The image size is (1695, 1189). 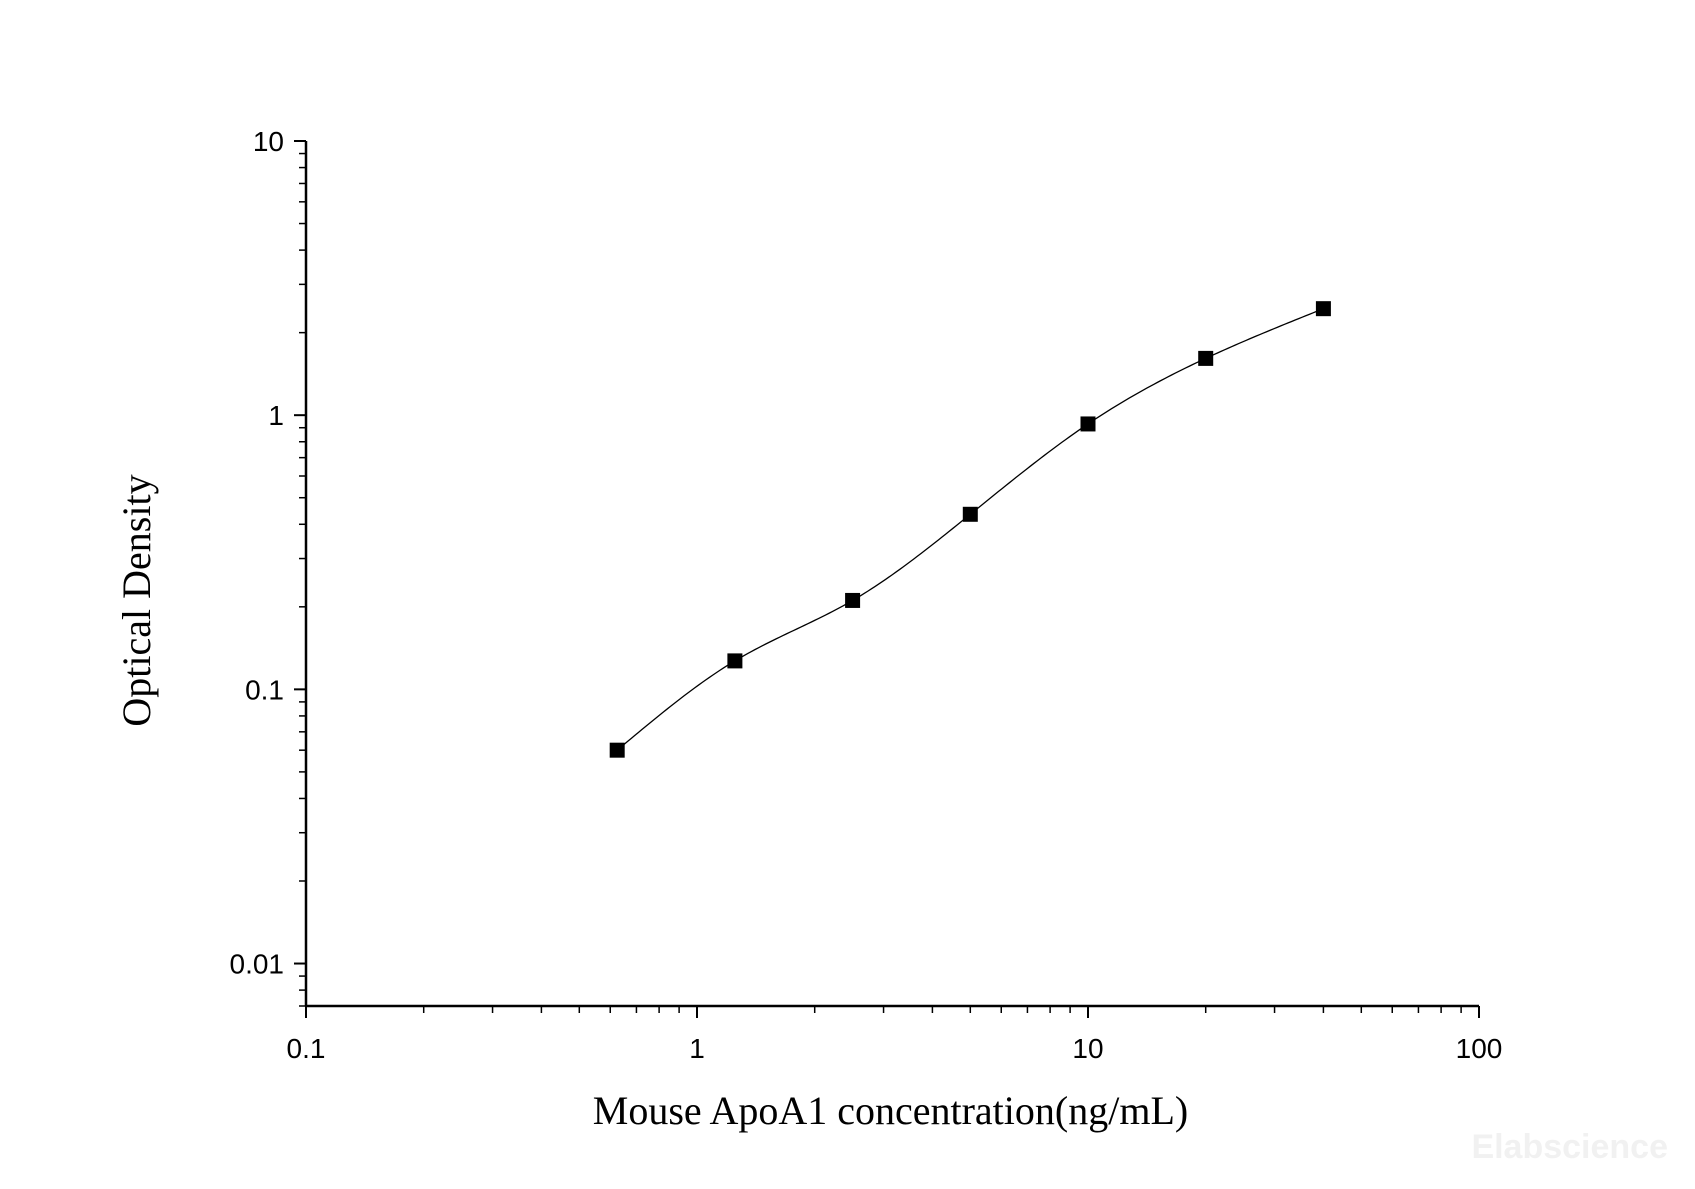 What do you see at coordinates (276, 415) in the screenshot?
I see `y-tick-label: 1` at bounding box center [276, 415].